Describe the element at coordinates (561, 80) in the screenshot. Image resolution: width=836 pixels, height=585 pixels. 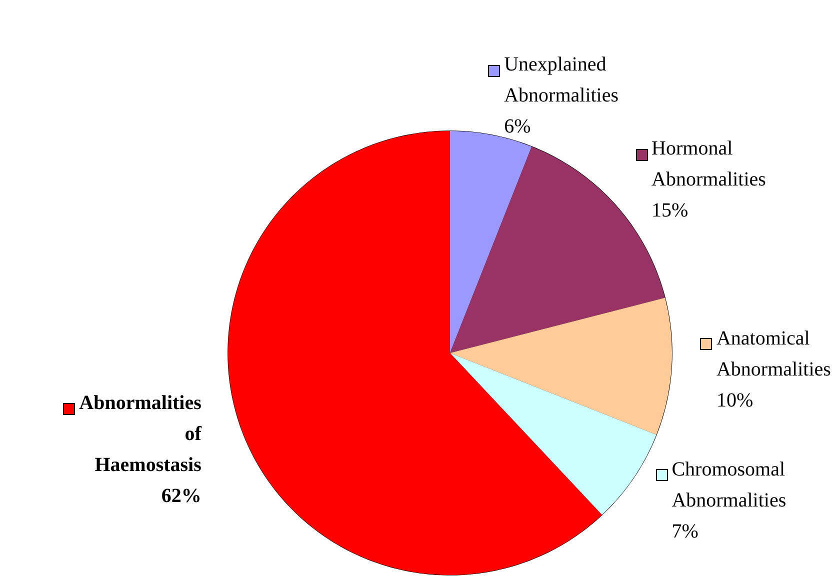
I see `legend-label: Unexplained Abnormalities` at that location.